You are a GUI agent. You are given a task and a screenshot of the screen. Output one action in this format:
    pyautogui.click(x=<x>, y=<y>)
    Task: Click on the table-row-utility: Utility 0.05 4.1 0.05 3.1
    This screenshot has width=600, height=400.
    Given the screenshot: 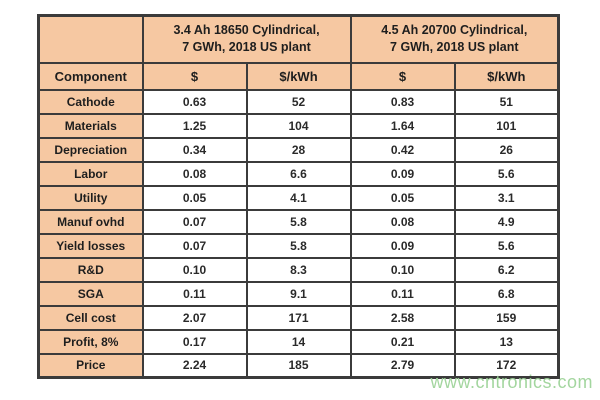 What is the action you would take?
    pyautogui.click(x=298, y=197)
    